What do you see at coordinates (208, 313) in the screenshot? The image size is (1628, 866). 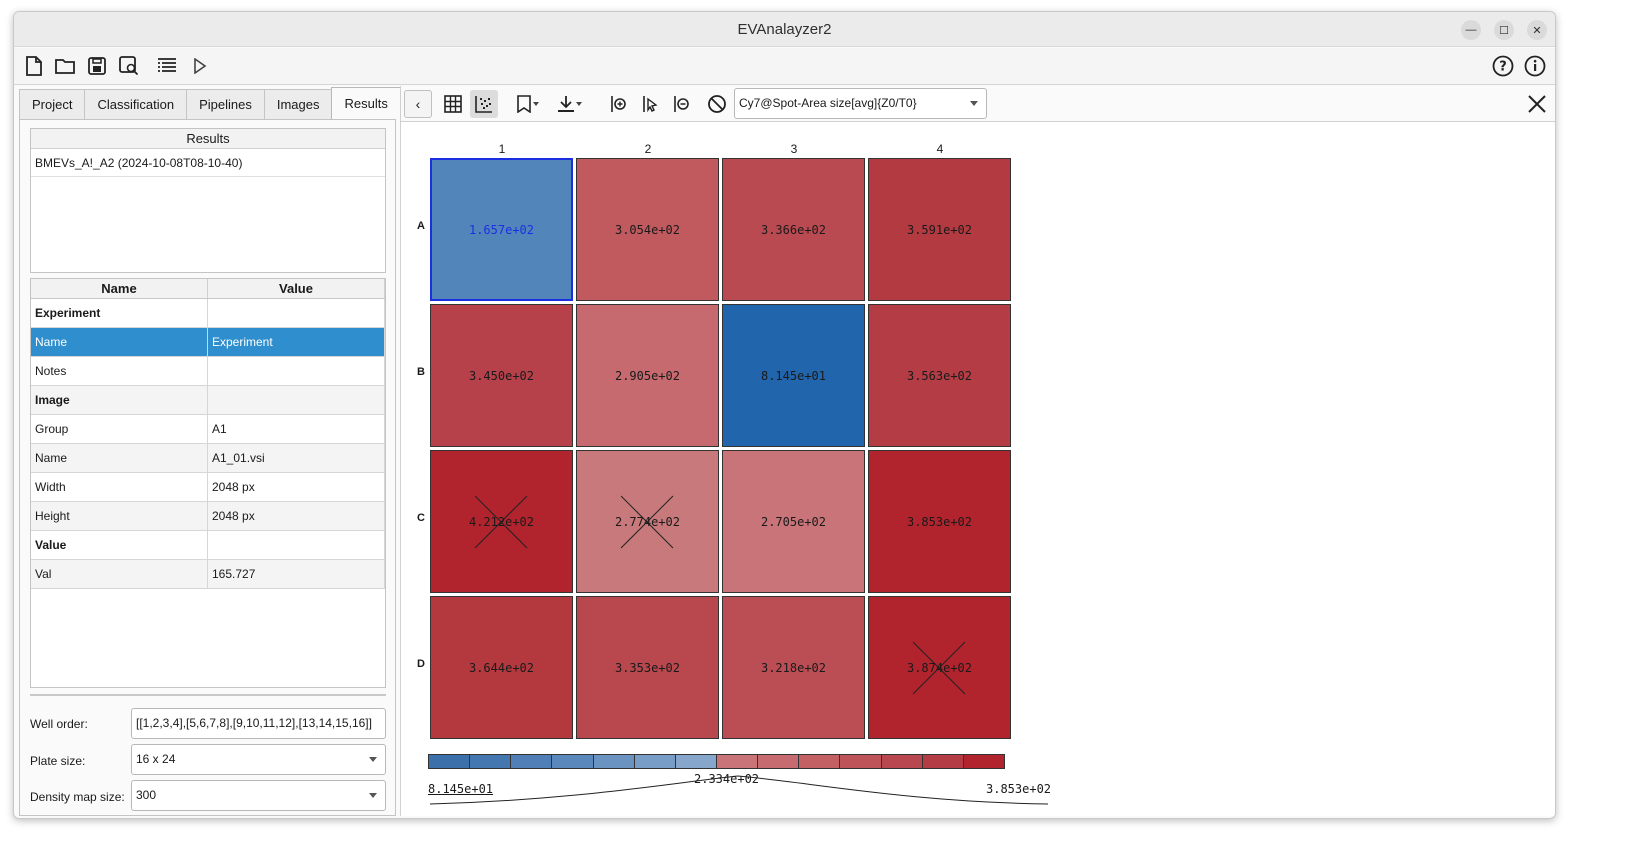 I see `table-row: Experiment` at bounding box center [208, 313].